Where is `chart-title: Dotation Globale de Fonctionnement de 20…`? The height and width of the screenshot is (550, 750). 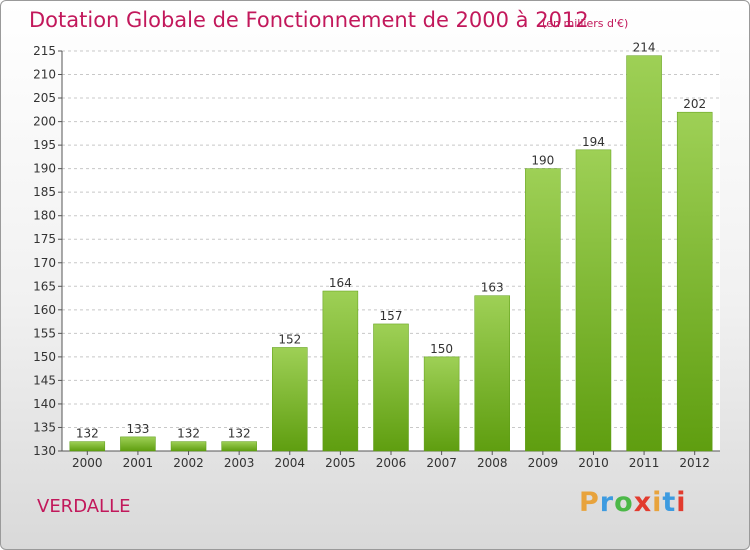
chart-title: Dotation Globale de Fonctionnement de 20… is located at coordinates (309, 20).